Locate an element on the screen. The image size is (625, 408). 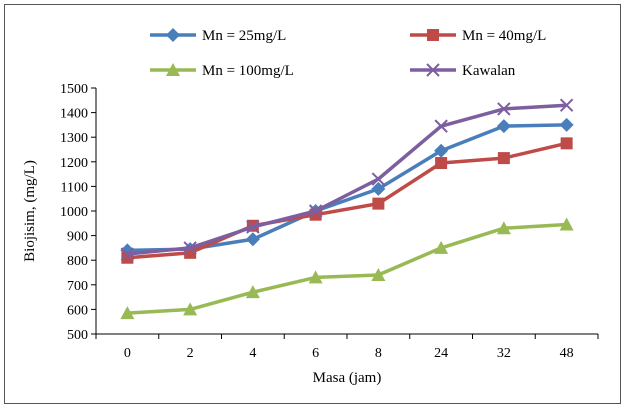
legend-label: Mn = 40mg/L is located at coordinates (504, 36).